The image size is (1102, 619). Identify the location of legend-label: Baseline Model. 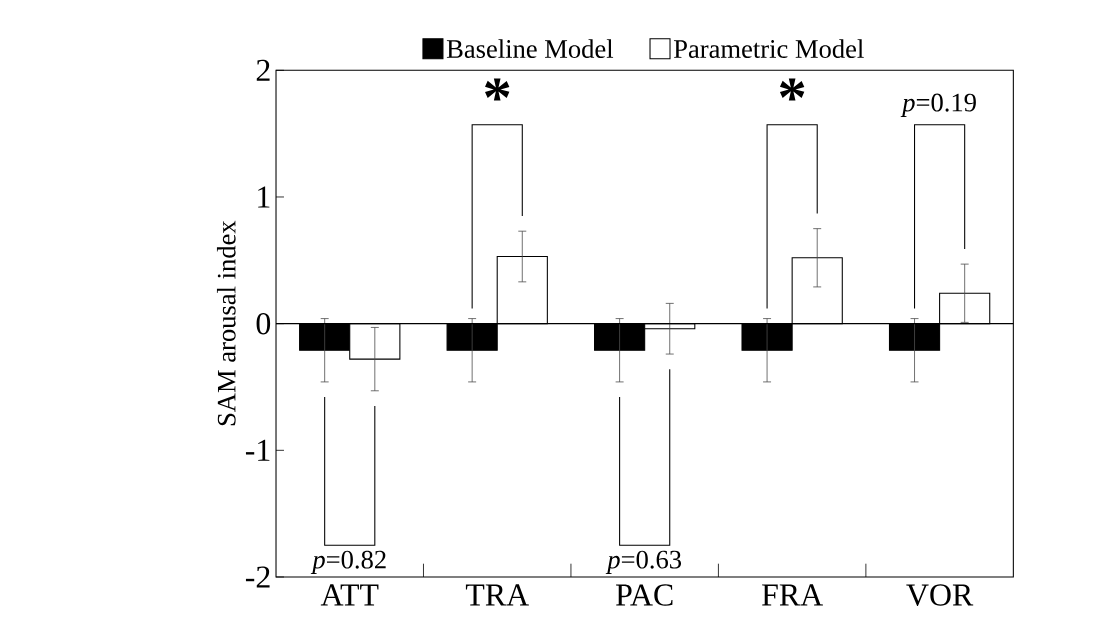
(530, 48).